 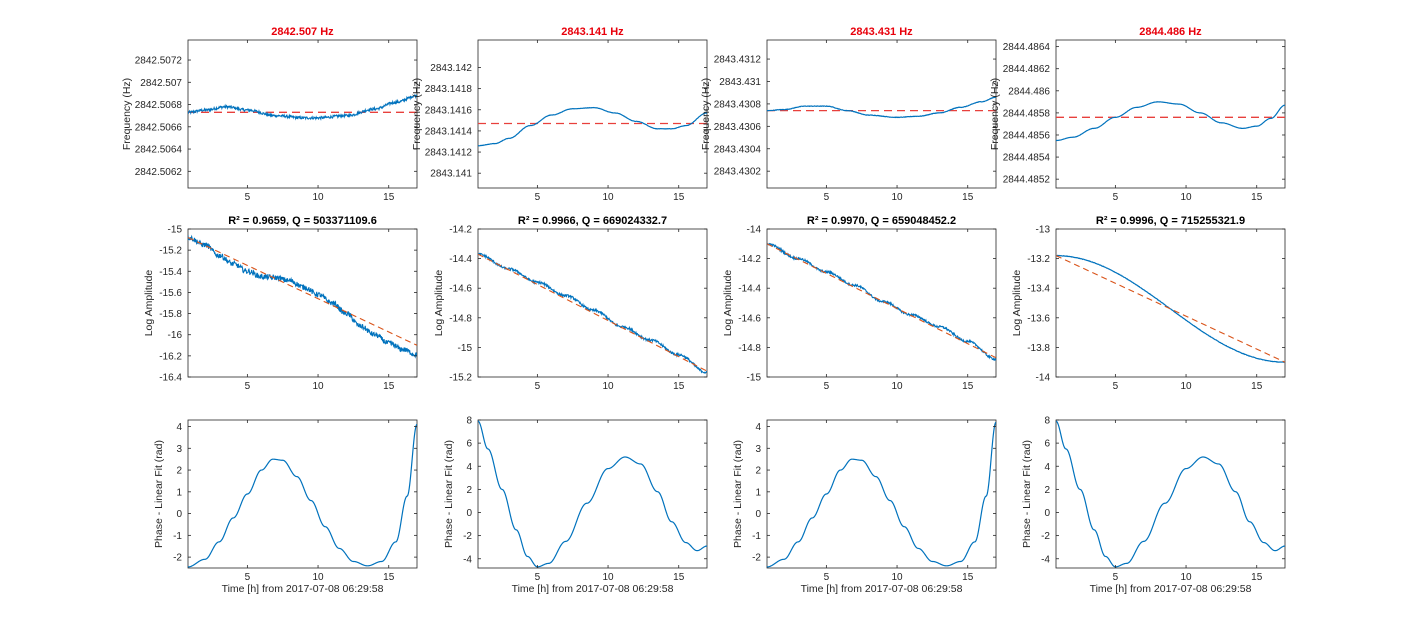 What do you see at coordinates (758, 514) in the screenshot?
I see `y-tick-label: 0` at bounding box center [758, 514].